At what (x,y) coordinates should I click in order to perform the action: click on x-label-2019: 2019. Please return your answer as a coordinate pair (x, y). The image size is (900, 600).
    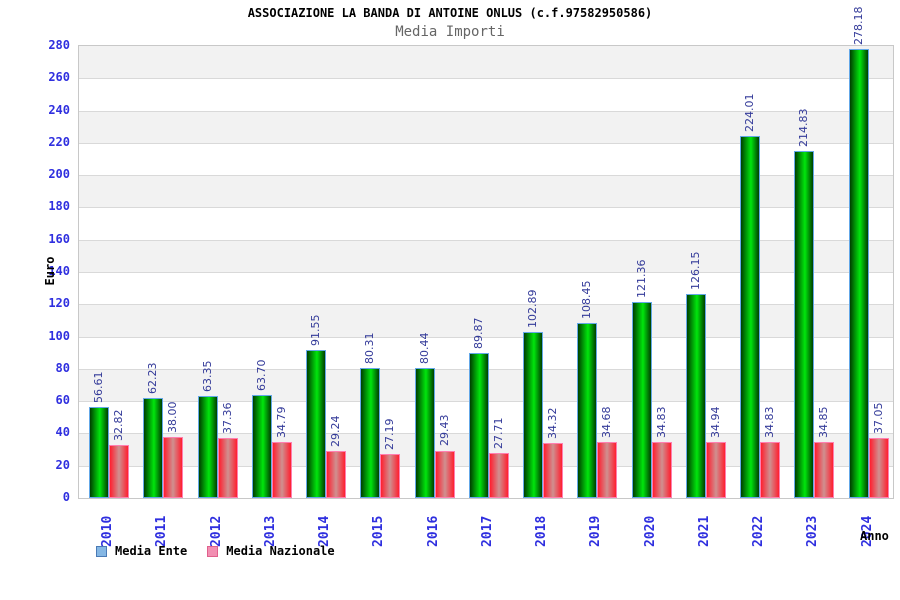
    Looking at the image, I should click on (596, 531).